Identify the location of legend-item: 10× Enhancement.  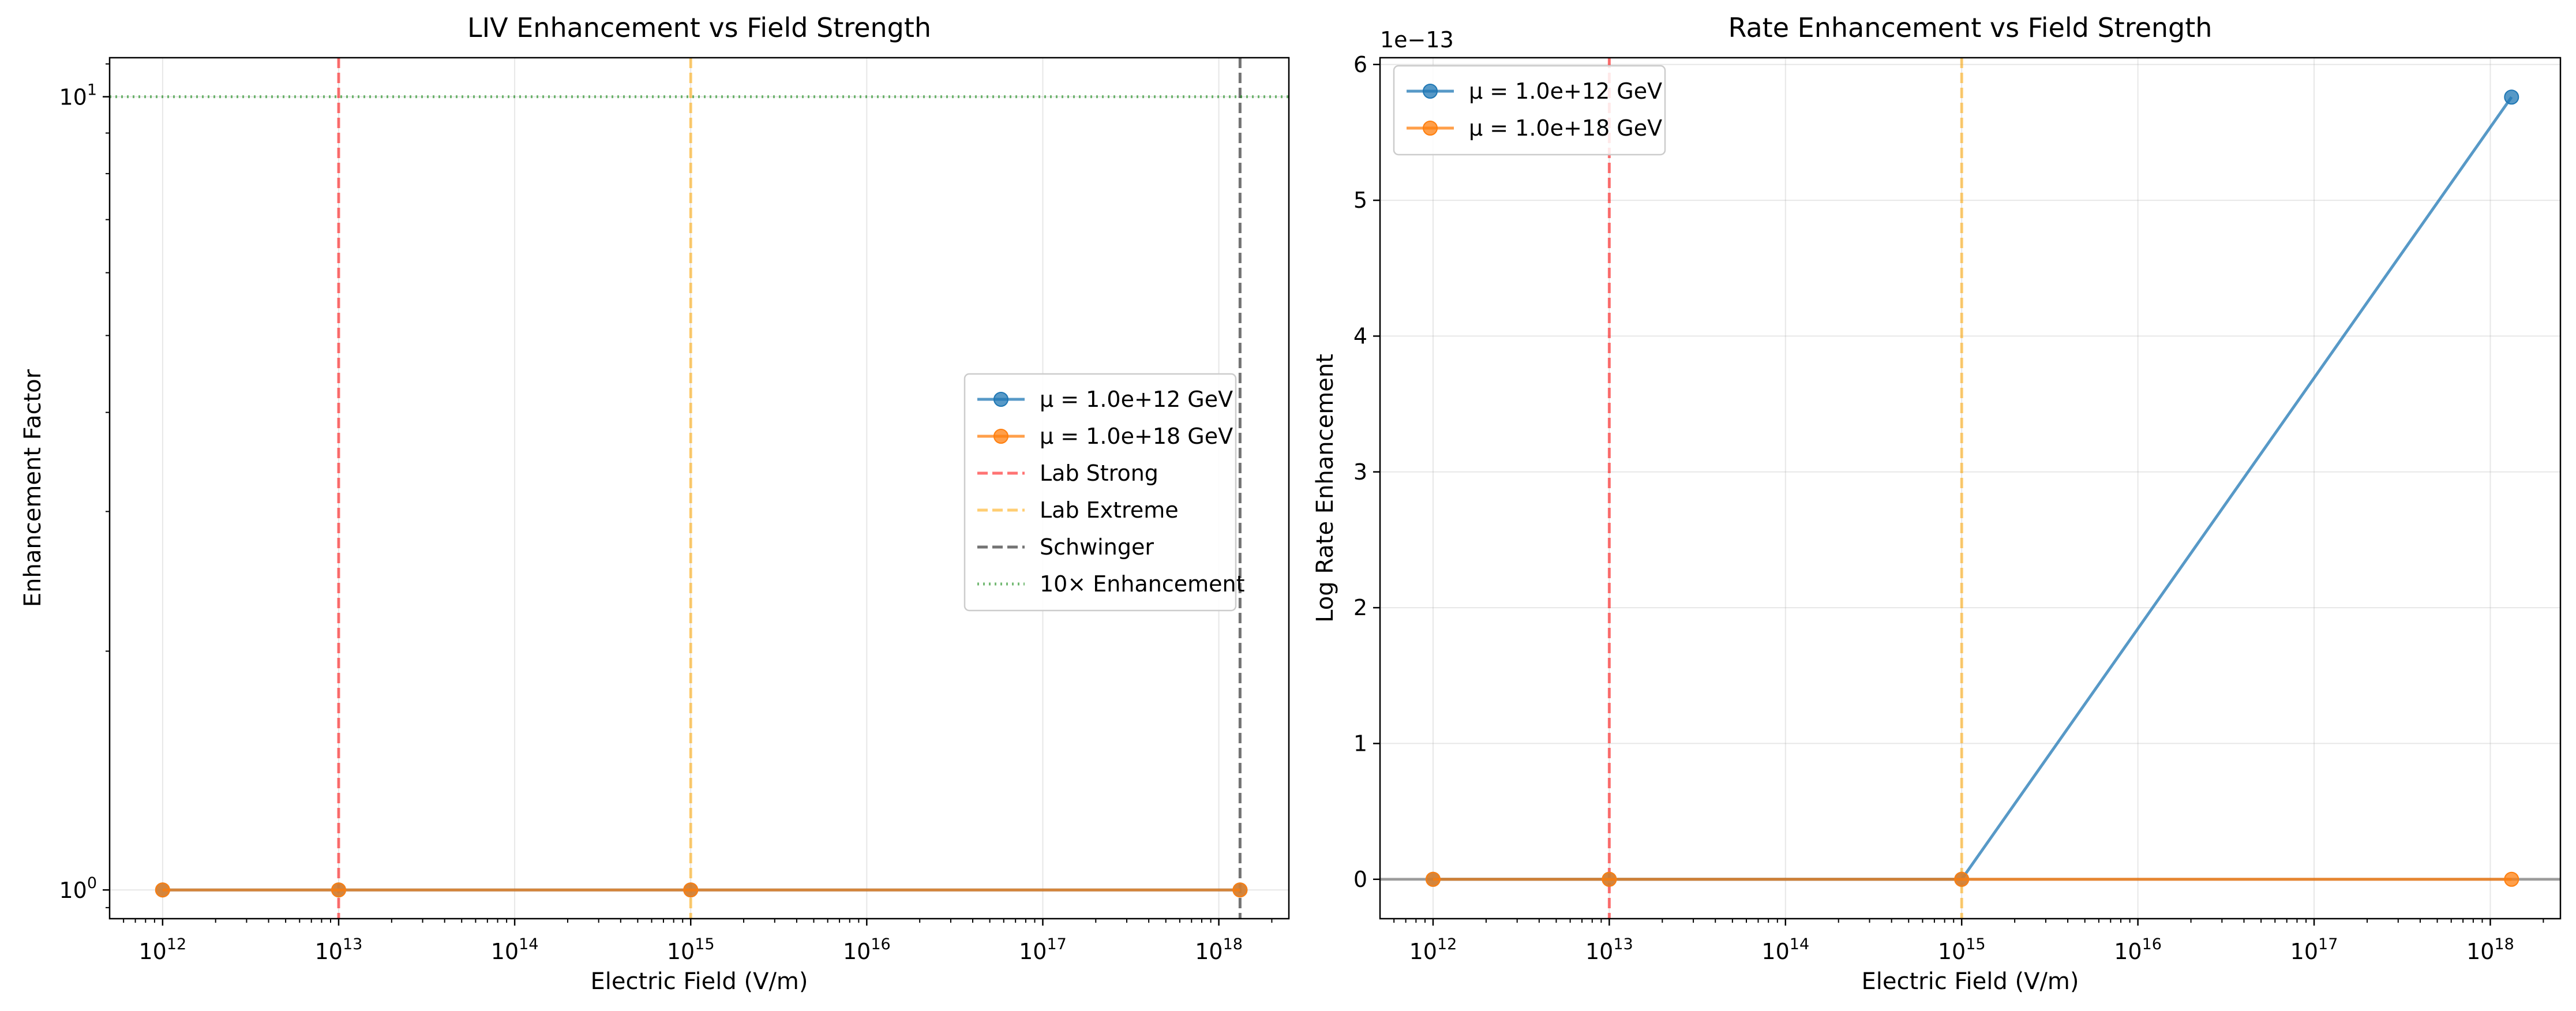
(1110, 584).